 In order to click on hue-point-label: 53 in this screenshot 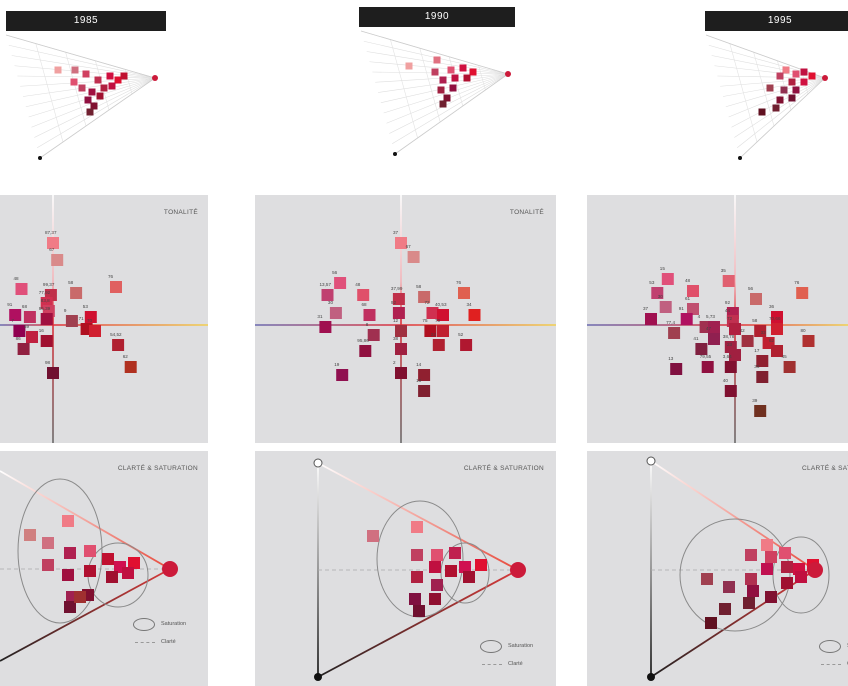, I will do `click(652, 282)`.